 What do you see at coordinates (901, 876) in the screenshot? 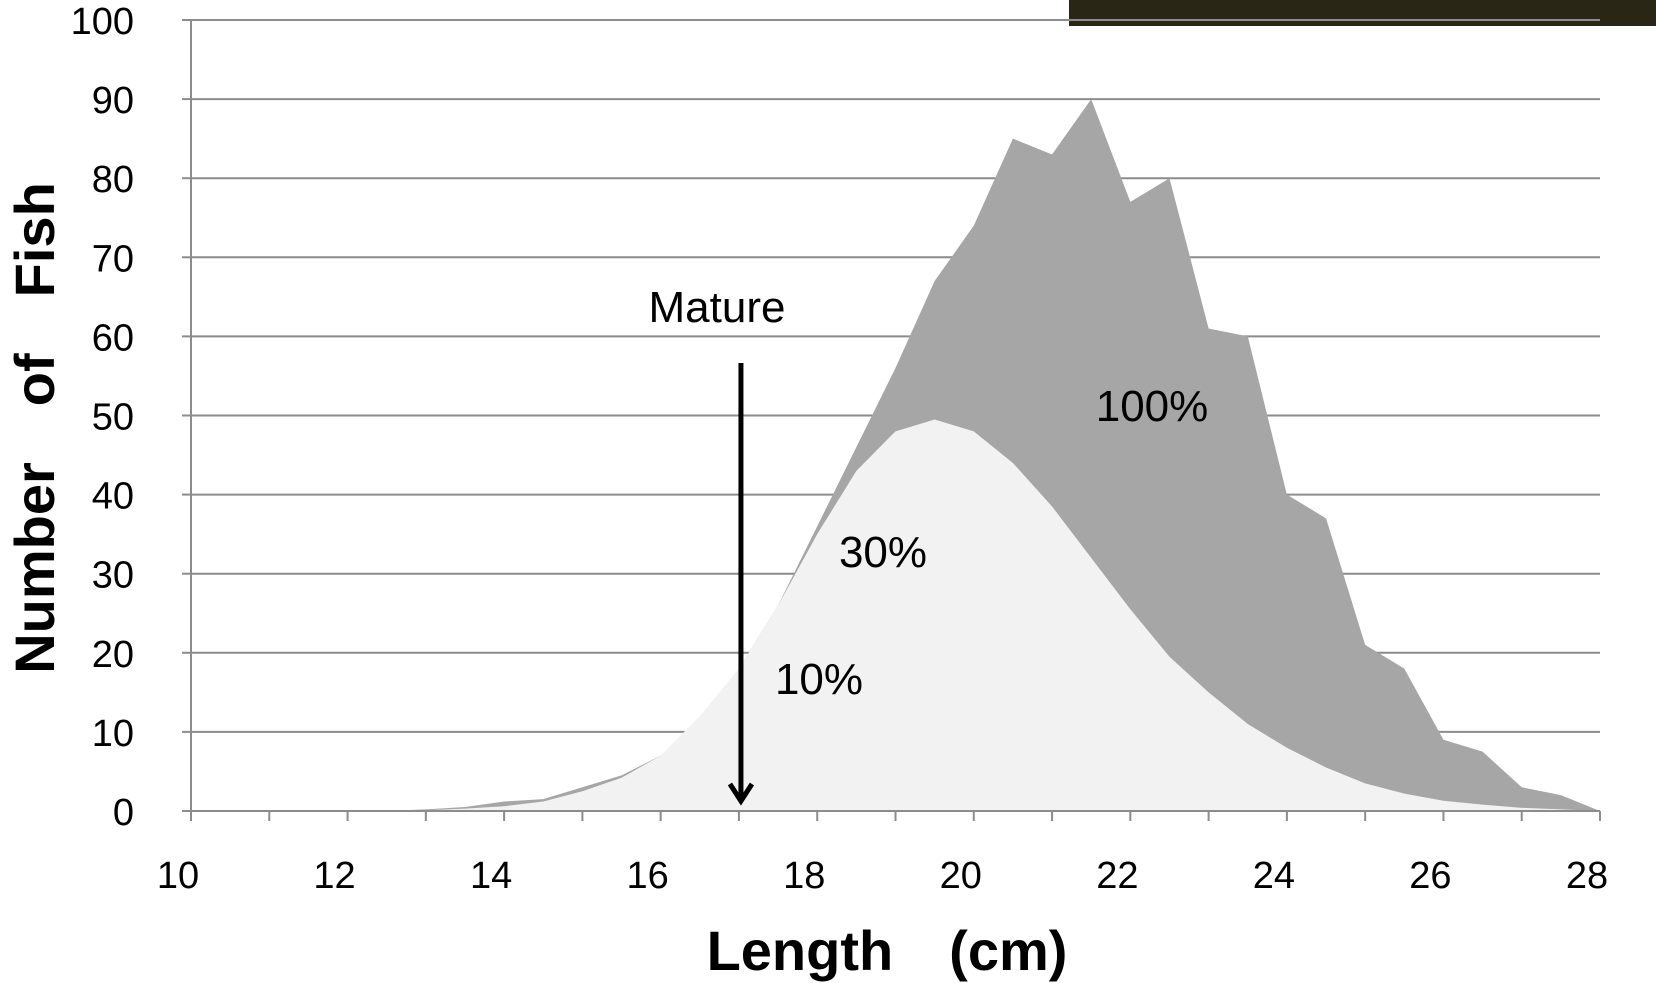
I see `x-tick-labels: 10 12 14 16 18 20 22 24 26 28` at bounding box center [901, 876].